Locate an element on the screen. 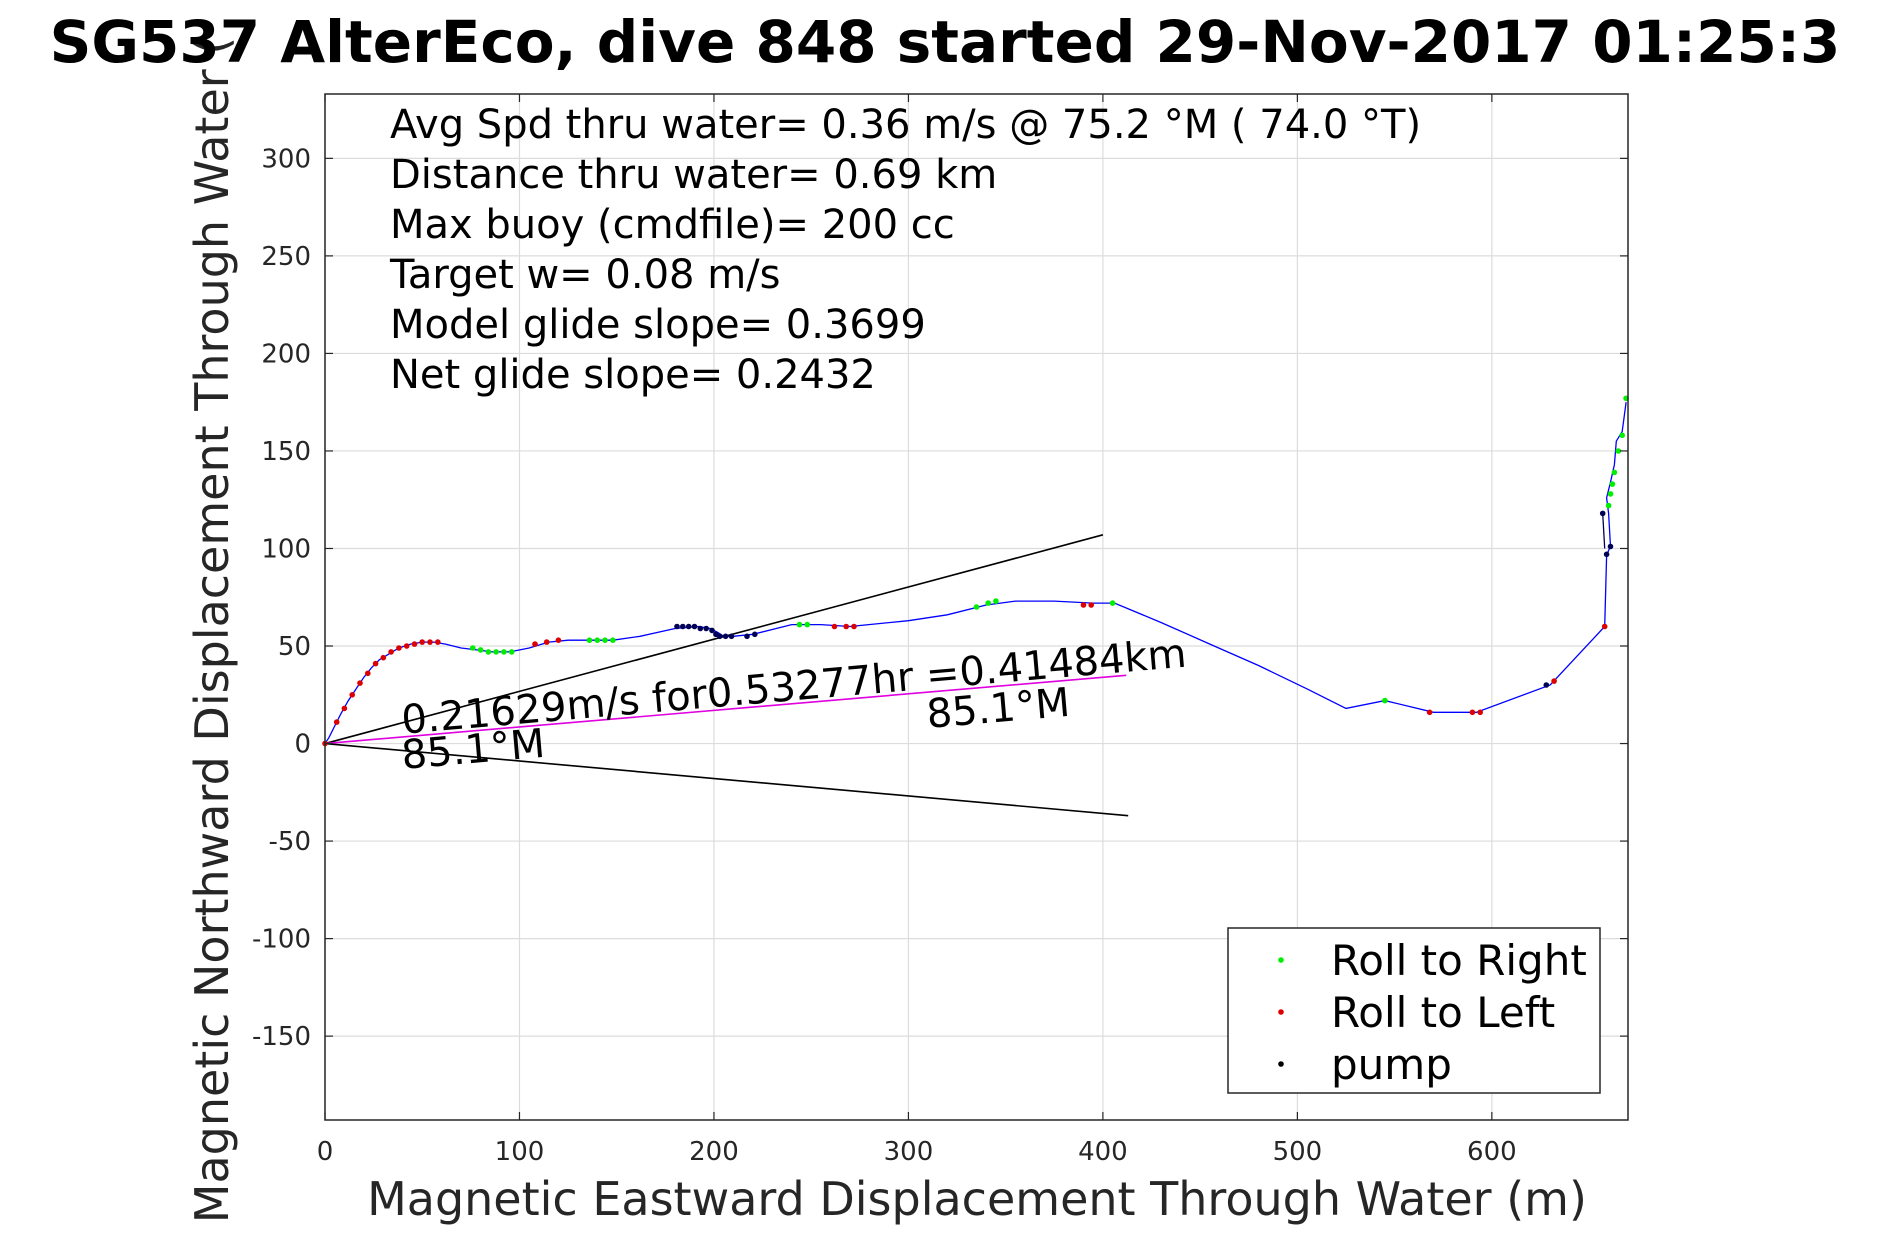 The height and width of the screenshot is (1260, 1890). x-tick-label: 0 is located at coordinates (325, 1152).